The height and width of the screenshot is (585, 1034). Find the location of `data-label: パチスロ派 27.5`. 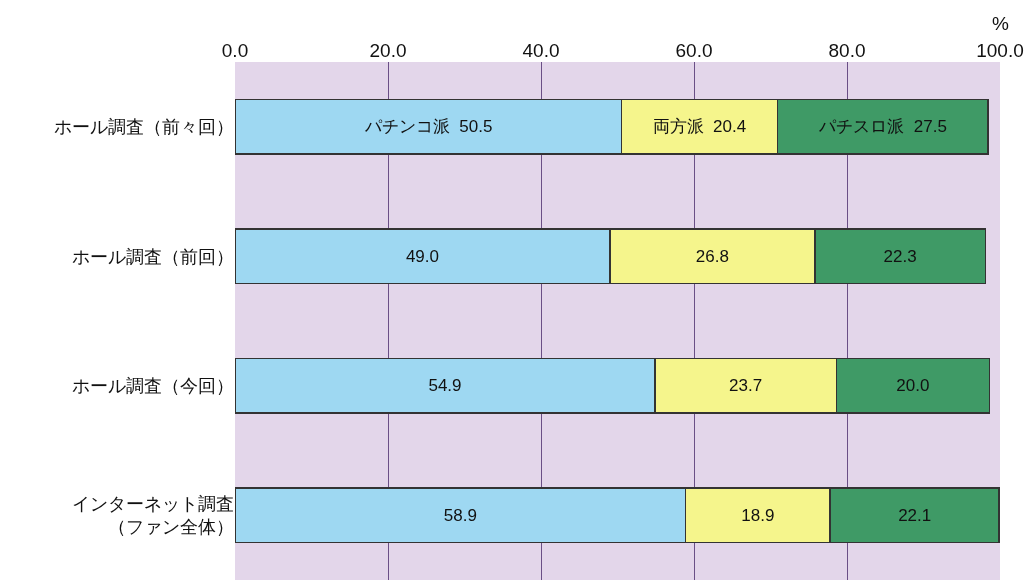

data-label: パチスロ派 27.5 is located at coordinates (882, 127).